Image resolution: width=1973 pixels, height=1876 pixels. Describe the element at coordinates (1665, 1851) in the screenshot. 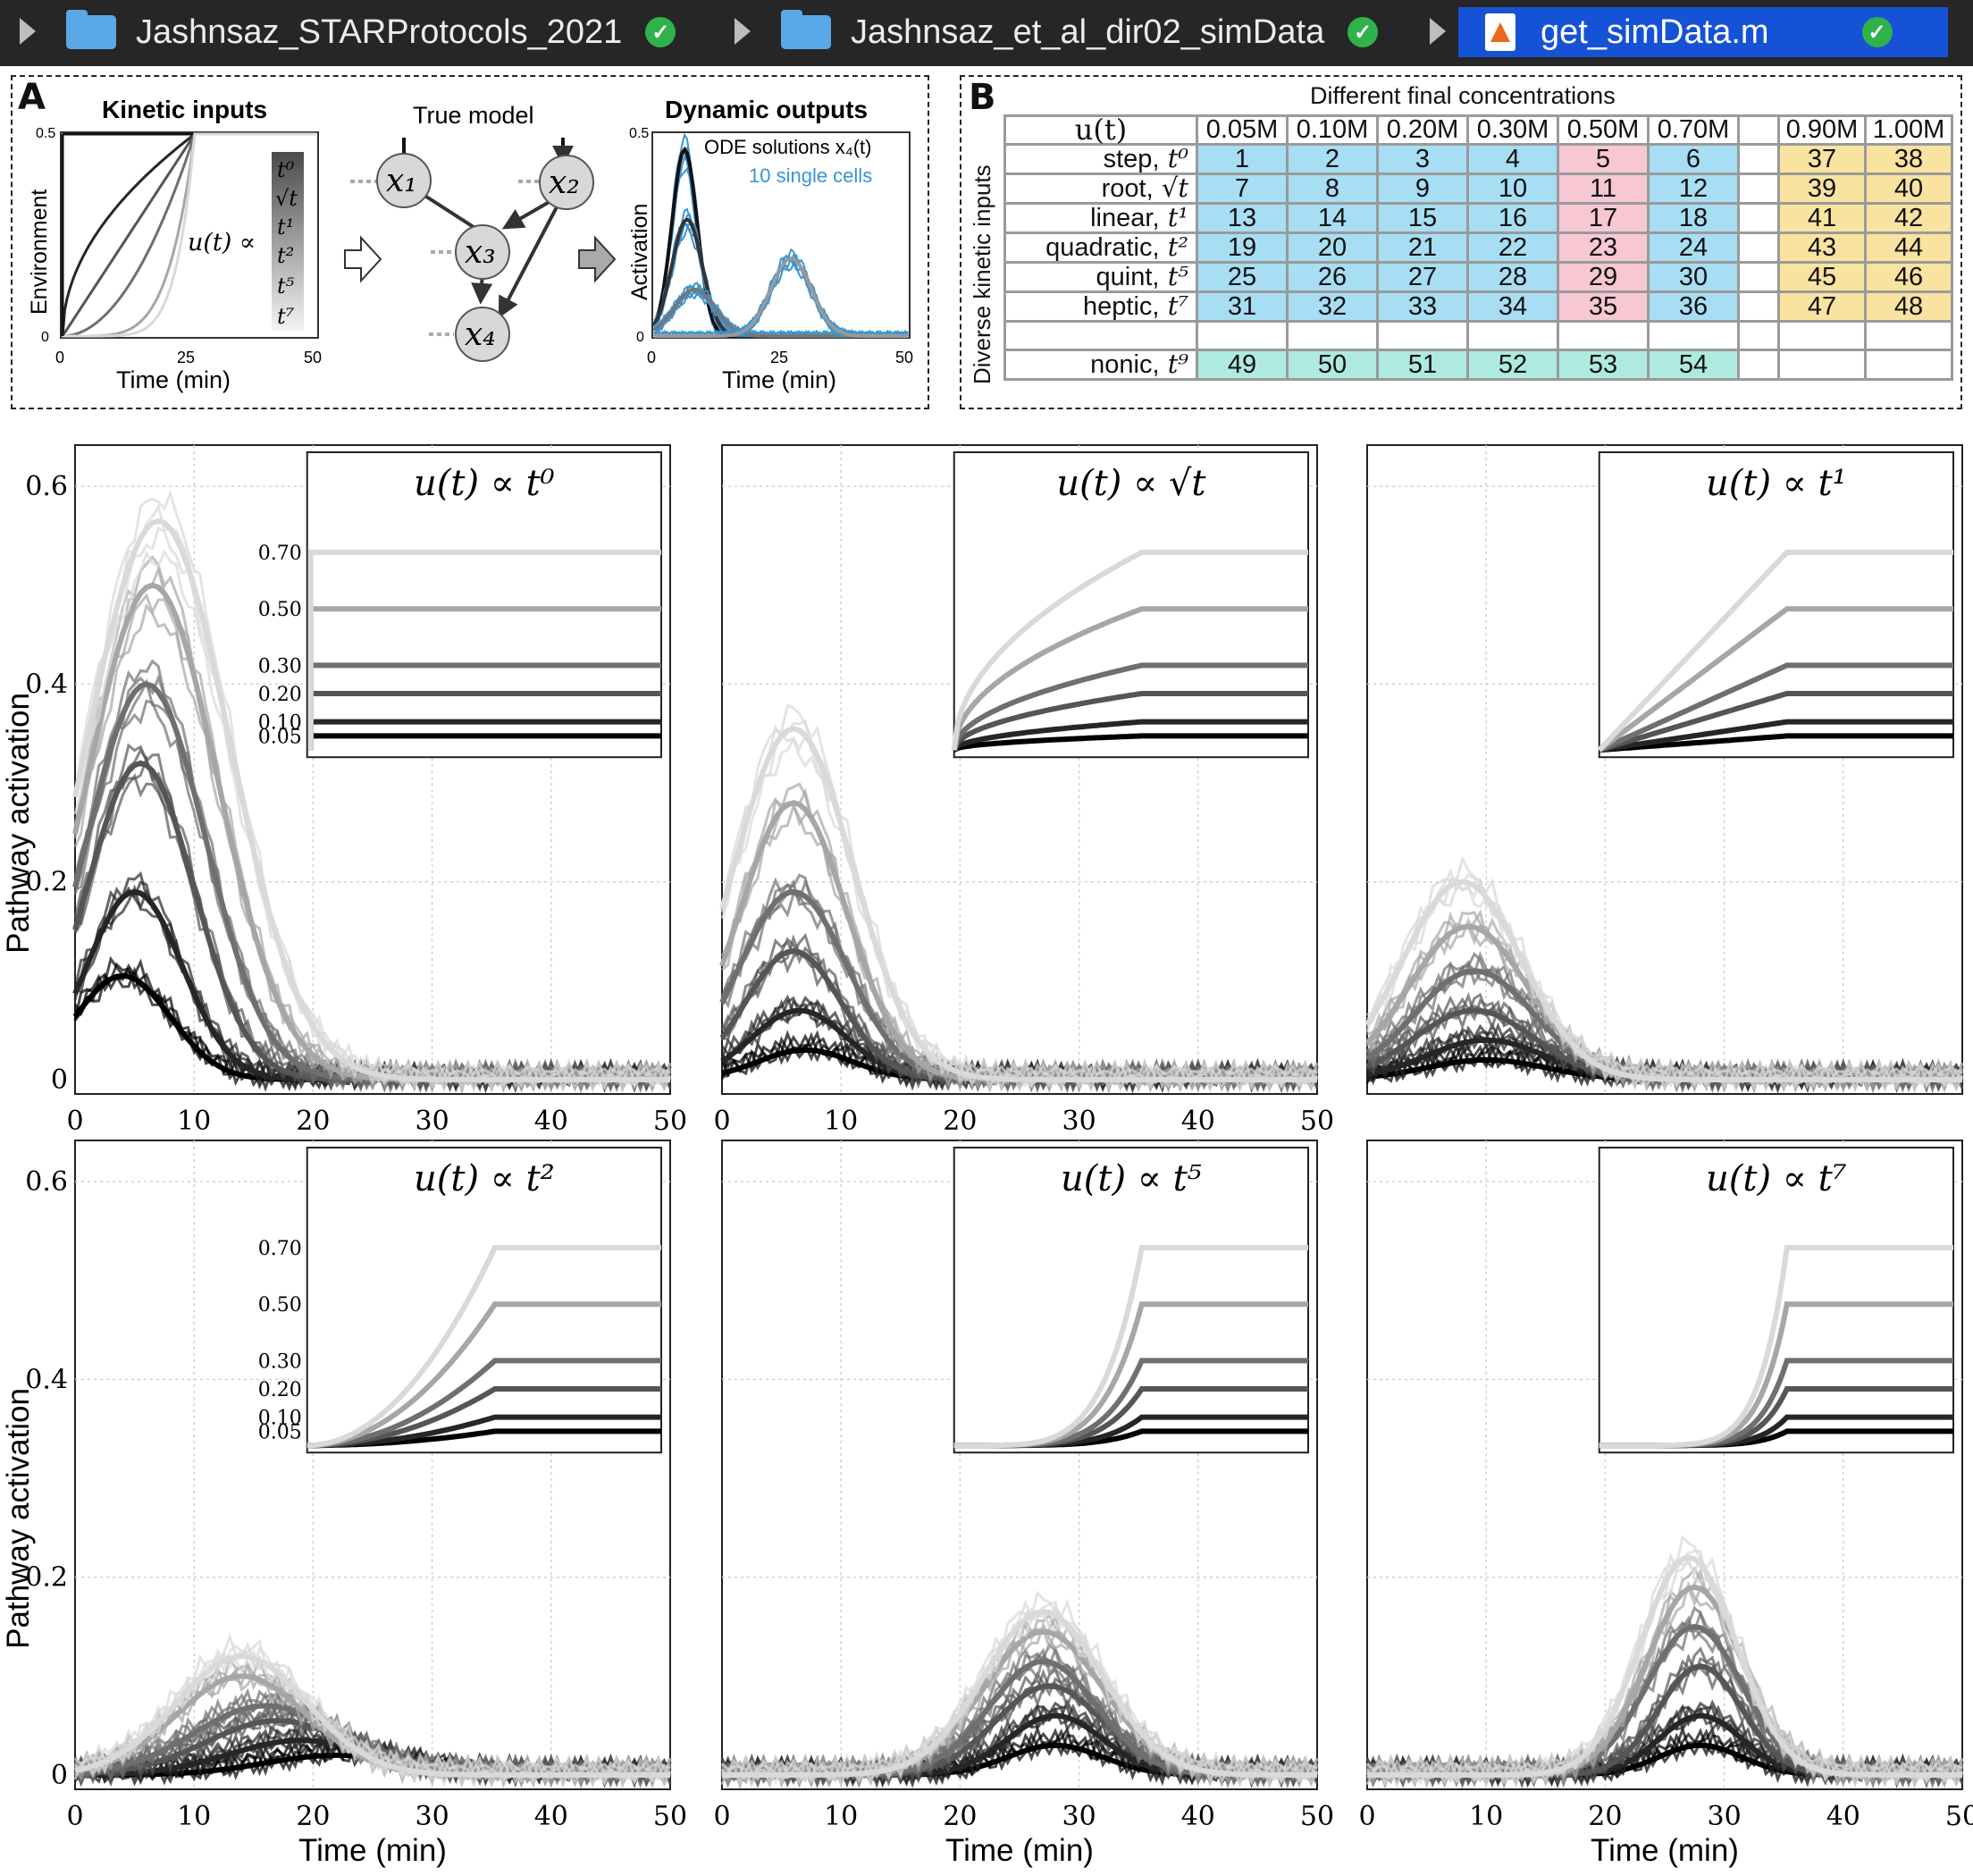

I see `x-axis-label: Time (min)` at that location.